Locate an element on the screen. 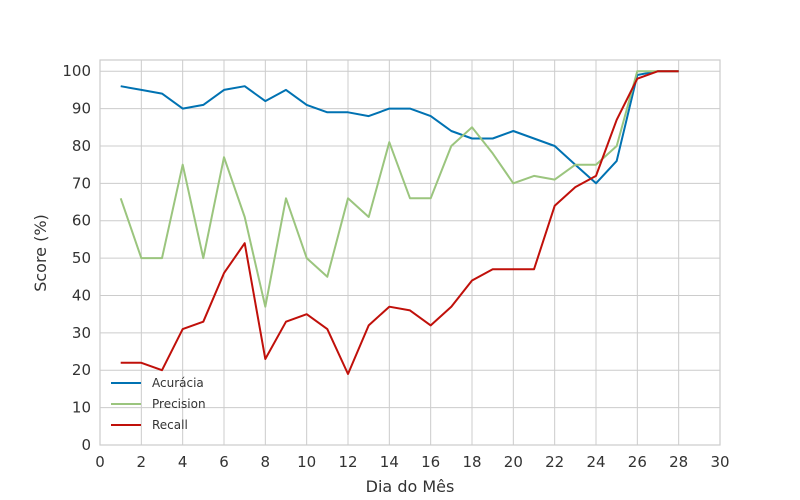  y-tick-label: 70 is located at coordinates (81, 183).